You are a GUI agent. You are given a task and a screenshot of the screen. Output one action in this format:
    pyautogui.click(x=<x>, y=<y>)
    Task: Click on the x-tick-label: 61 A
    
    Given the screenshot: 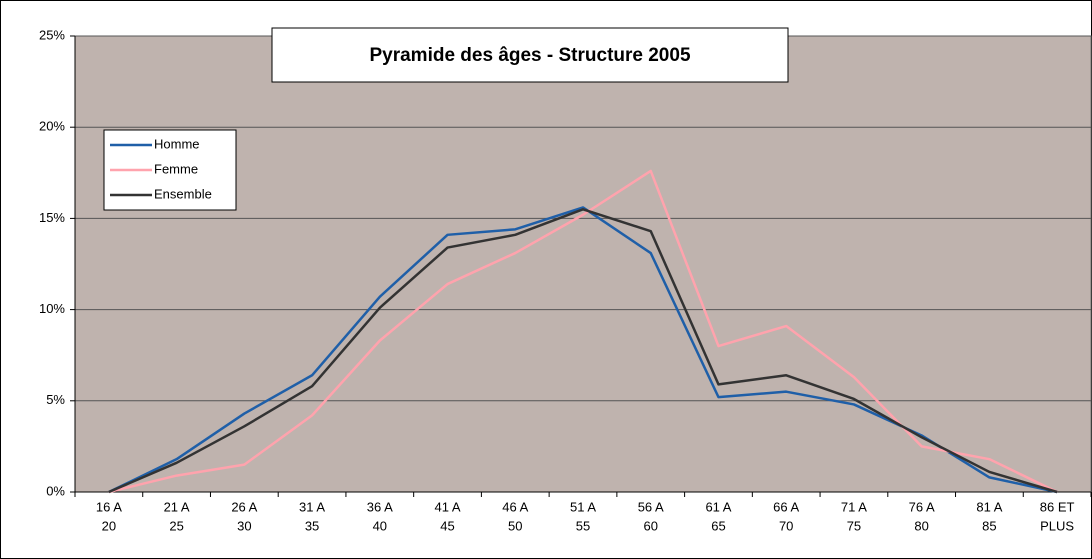 What is the action you would take?
    pyautogui.click(x=718, y=506)
    